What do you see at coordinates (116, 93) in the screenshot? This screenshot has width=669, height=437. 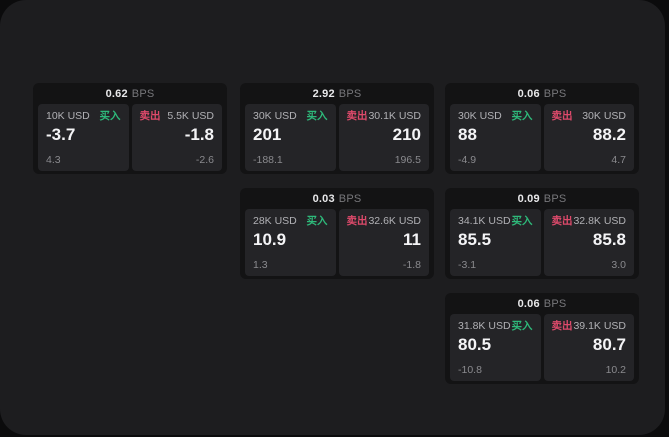 I see `spread-bps-value: 0.62` at bounding box center [116, 93].